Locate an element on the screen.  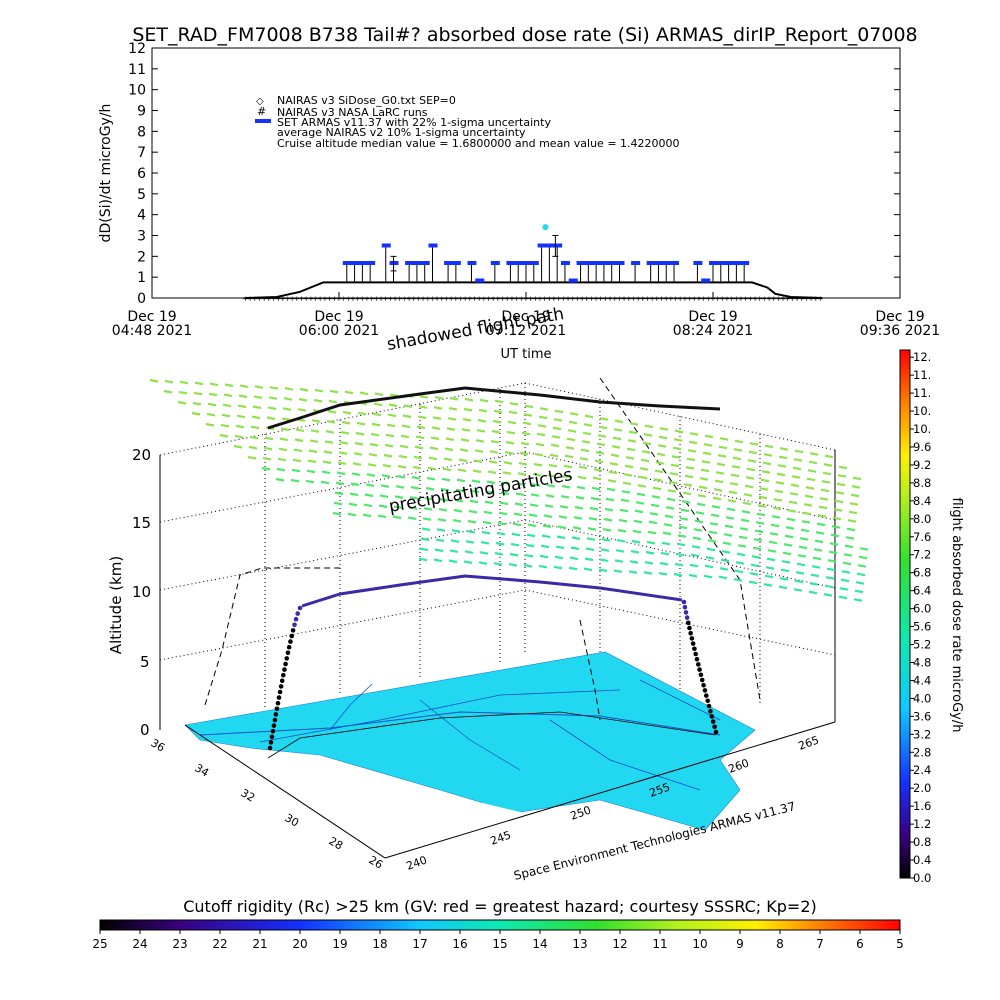
colorbar-tick-label: 4.8 is located at coordinates (922, 662).